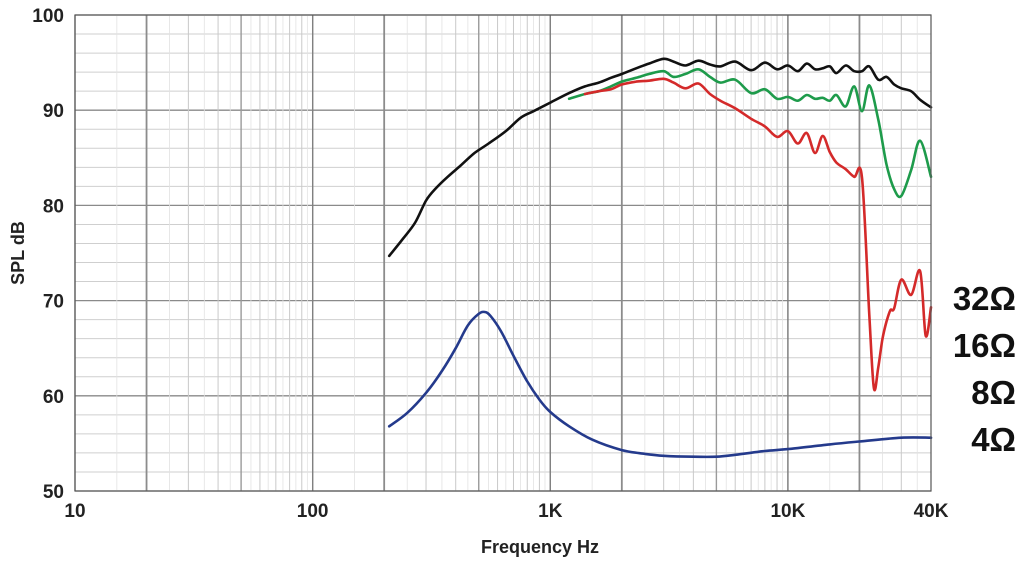 The height and width of the screenshot is (570, 1024). Describe the element at coordinates (18, 253) in the screenshot. I see `y-axis-label: SPL dB` at that location.